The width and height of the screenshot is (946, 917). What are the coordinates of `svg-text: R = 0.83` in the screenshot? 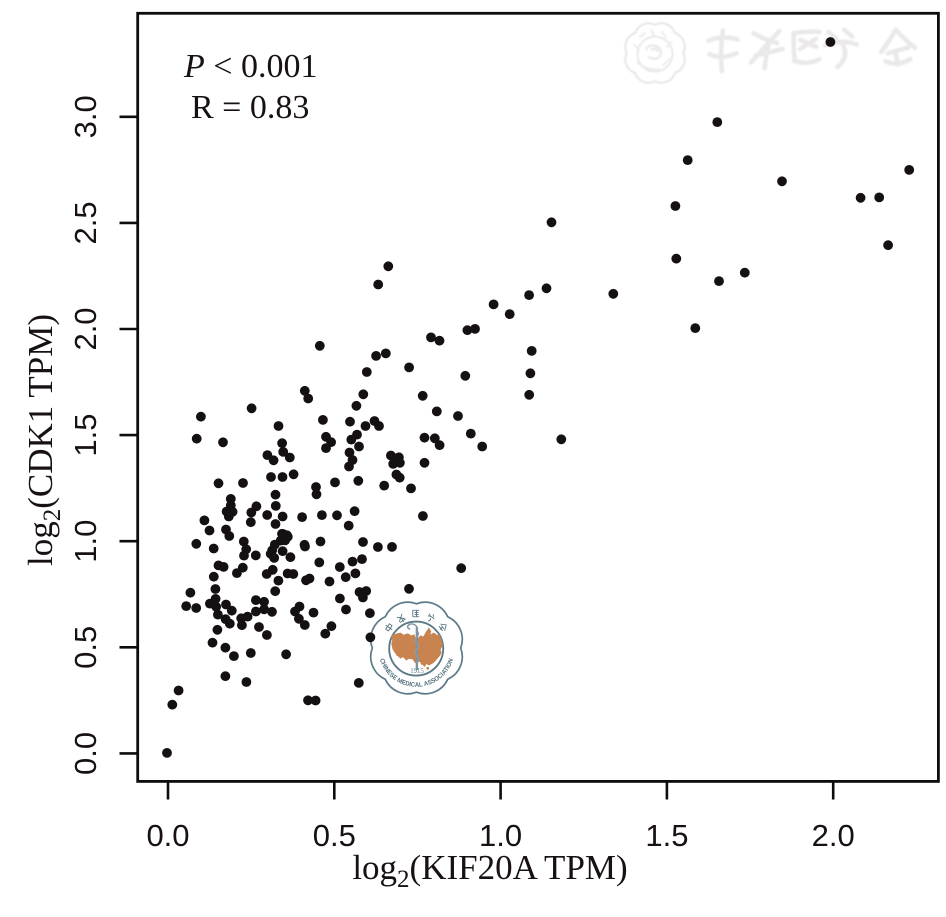 It's located at (250, 107).